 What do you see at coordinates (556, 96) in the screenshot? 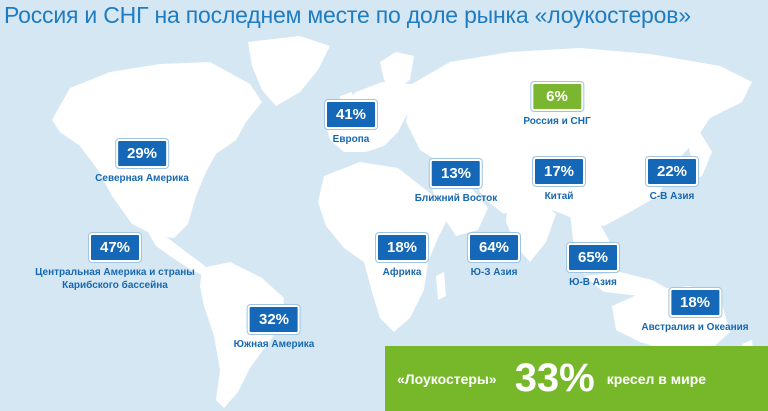
I see `share-badge: 6%` at bounding box center [556, 96].